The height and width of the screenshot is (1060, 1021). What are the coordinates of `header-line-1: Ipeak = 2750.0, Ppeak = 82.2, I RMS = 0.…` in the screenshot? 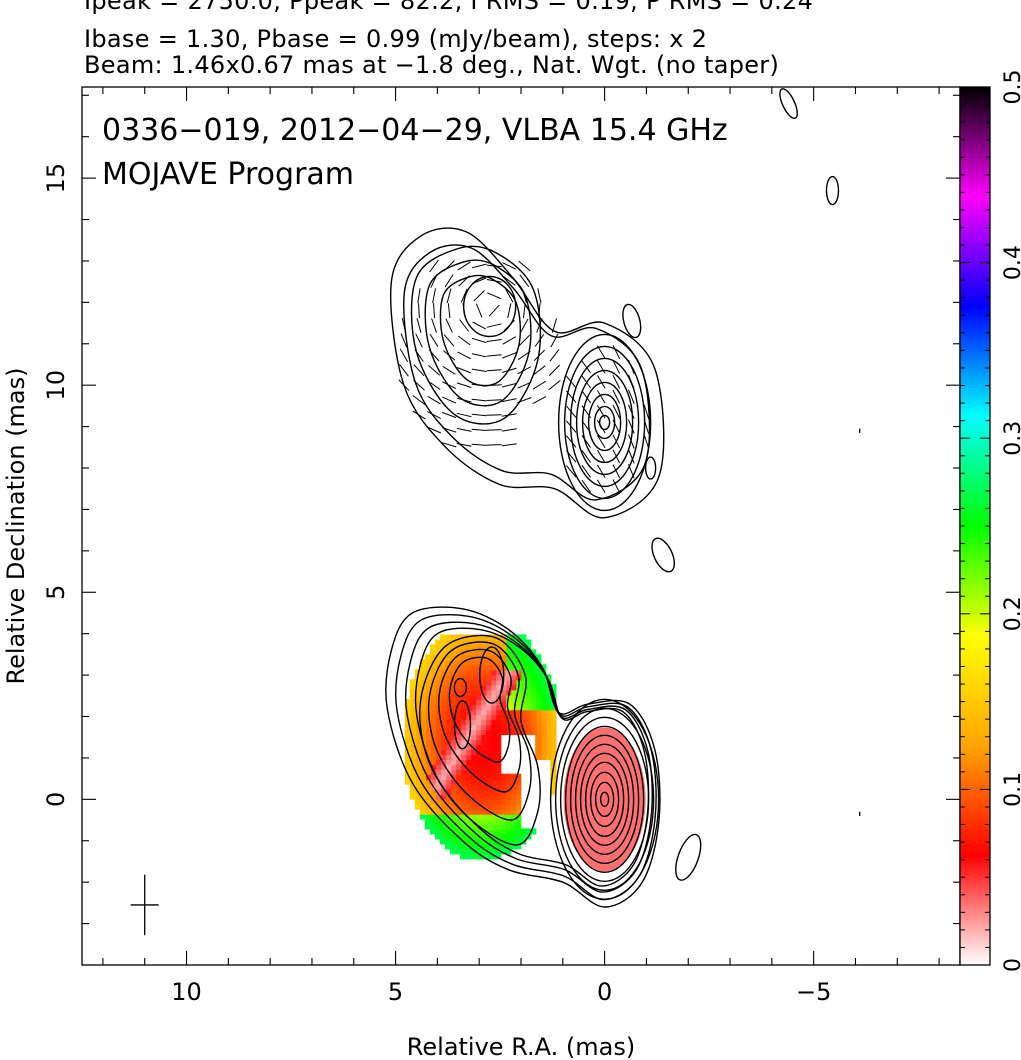 It's located at (449, 7).